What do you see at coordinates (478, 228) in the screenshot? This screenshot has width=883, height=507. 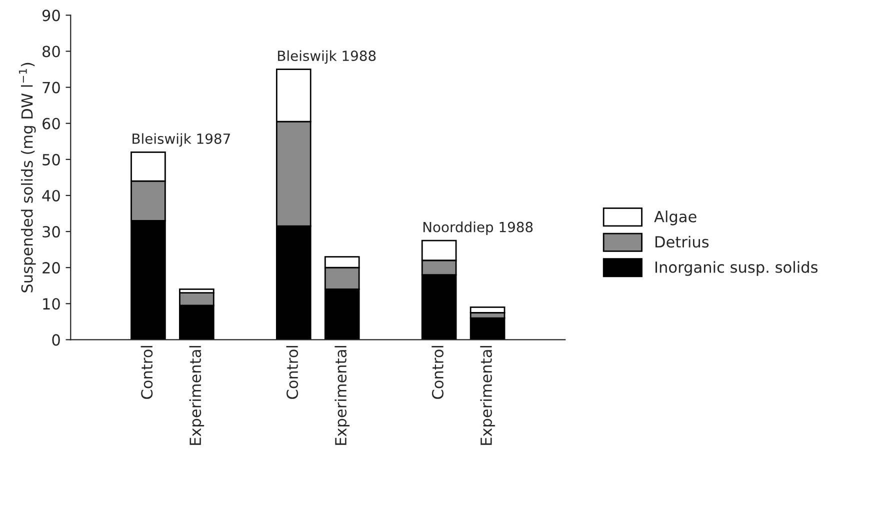 I see `annotation: Noorddiep 1988` at bounding box center [478, 228].